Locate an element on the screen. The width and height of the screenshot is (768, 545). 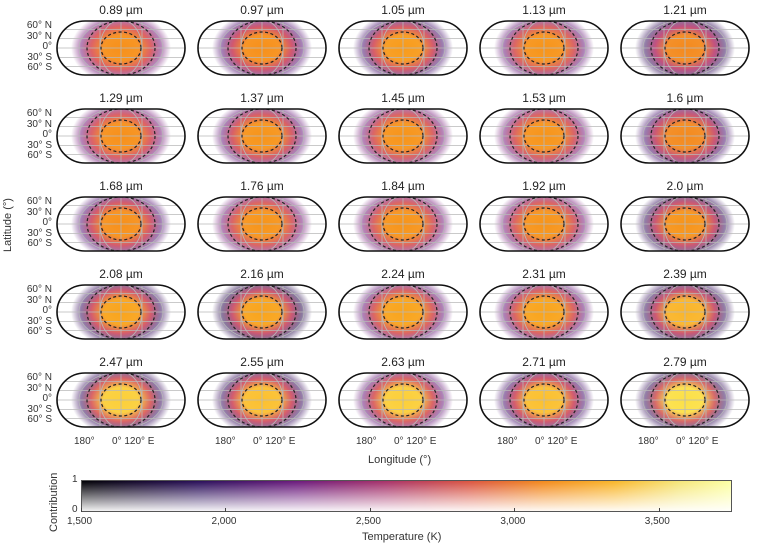
map-panel: 1.05 µm is located at coordinates (403, 43).